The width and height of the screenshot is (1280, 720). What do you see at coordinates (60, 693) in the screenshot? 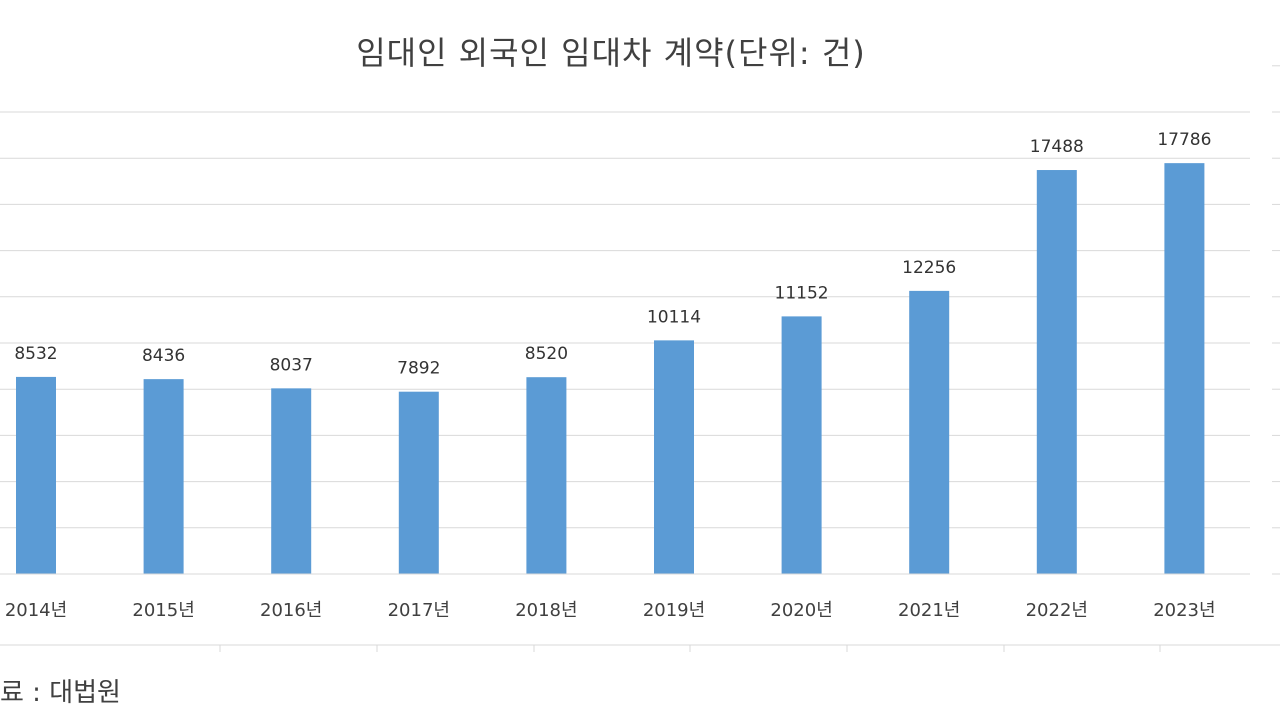
I see `source-note: 료 : 대법원` at bounding box center [60, 693].